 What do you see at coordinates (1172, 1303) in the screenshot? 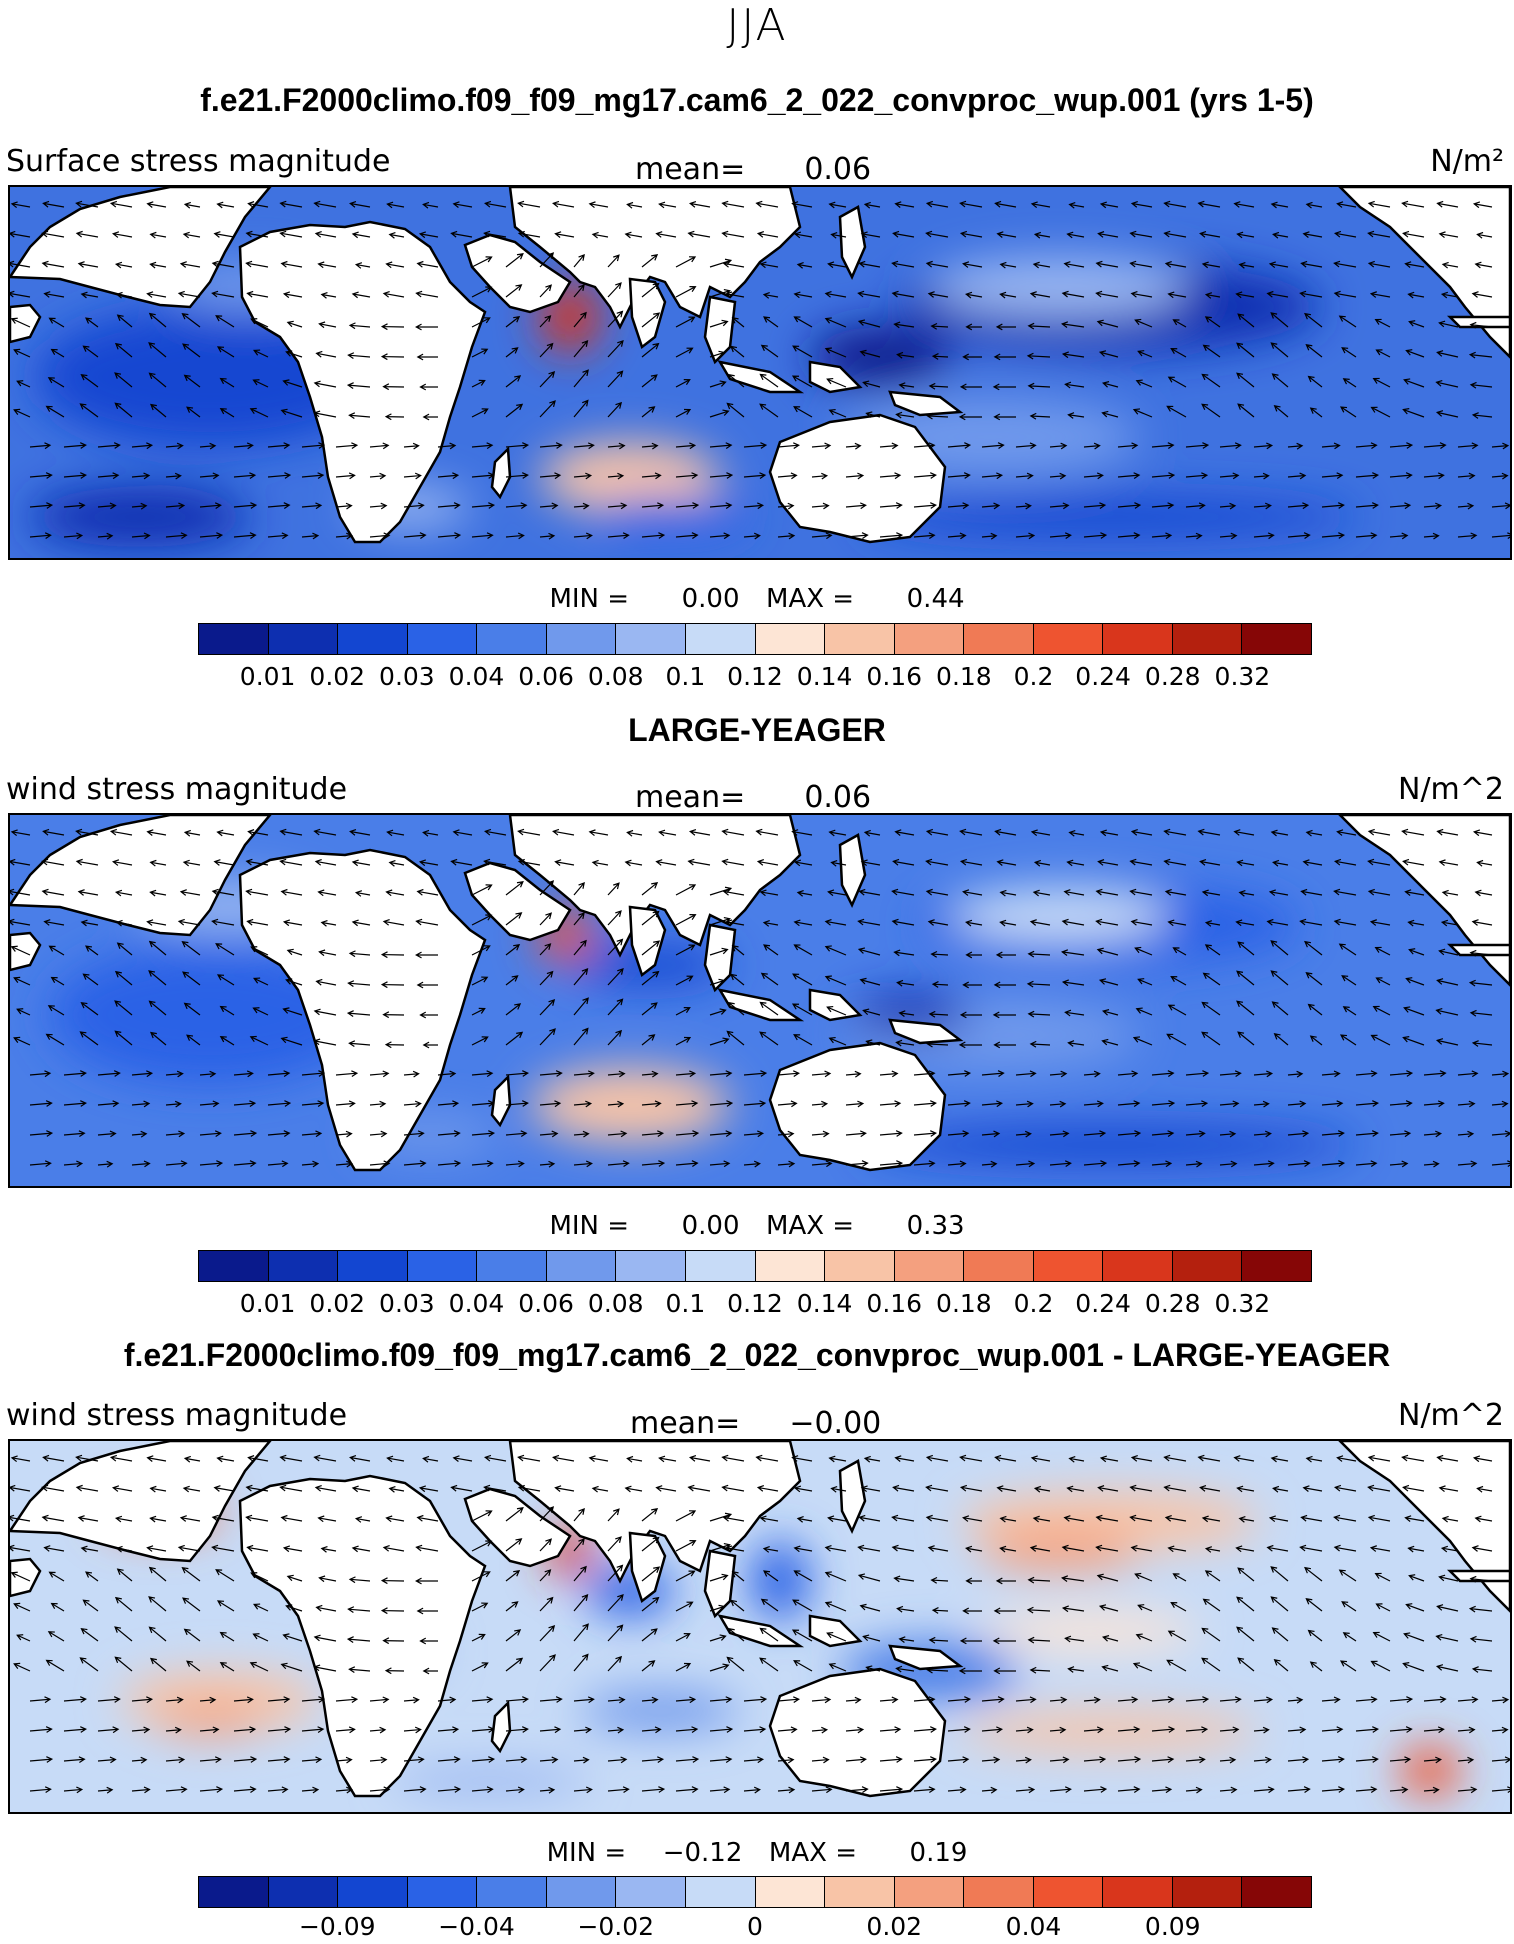
I see `colorbar-tick-label: 0.28` at bounding box center [1172, 1303].